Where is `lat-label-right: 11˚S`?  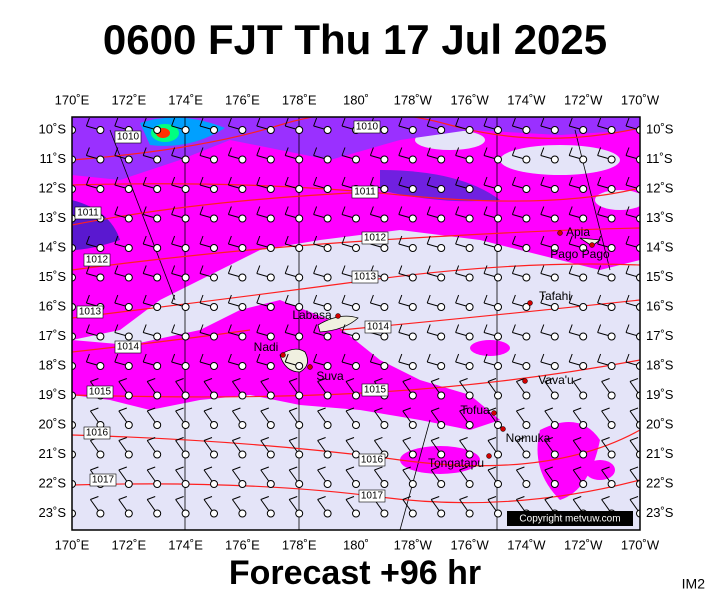
lat-label-right: 11˚S is located at coordinates (659, 158).